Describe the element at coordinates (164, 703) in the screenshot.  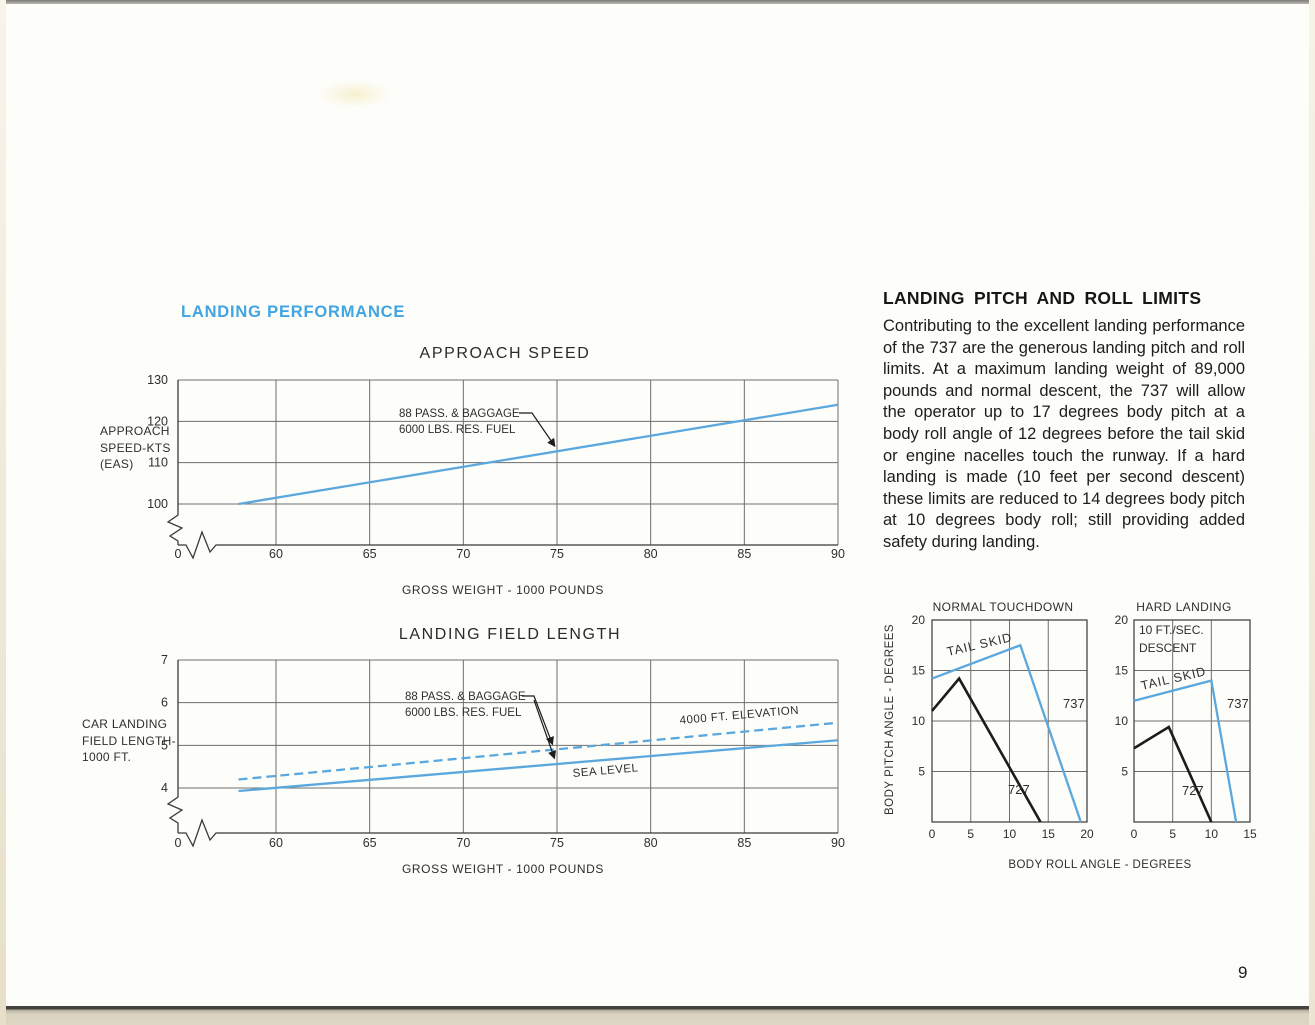
I see `y-tick-label: 6` at that location.